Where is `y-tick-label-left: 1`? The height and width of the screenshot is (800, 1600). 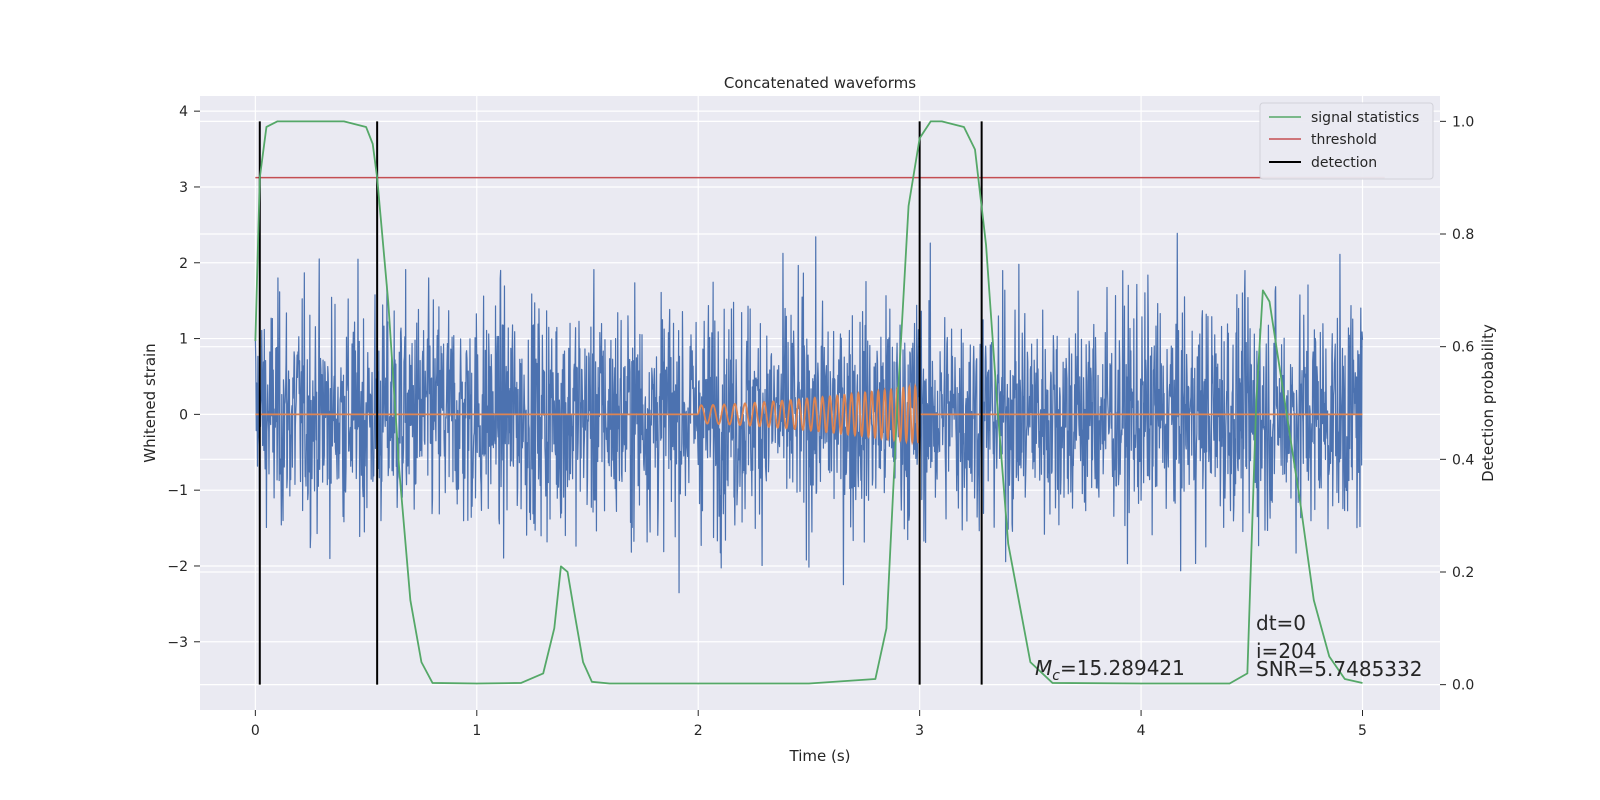 y-tick-label-left: 1 is located at coordinates (183, 340).